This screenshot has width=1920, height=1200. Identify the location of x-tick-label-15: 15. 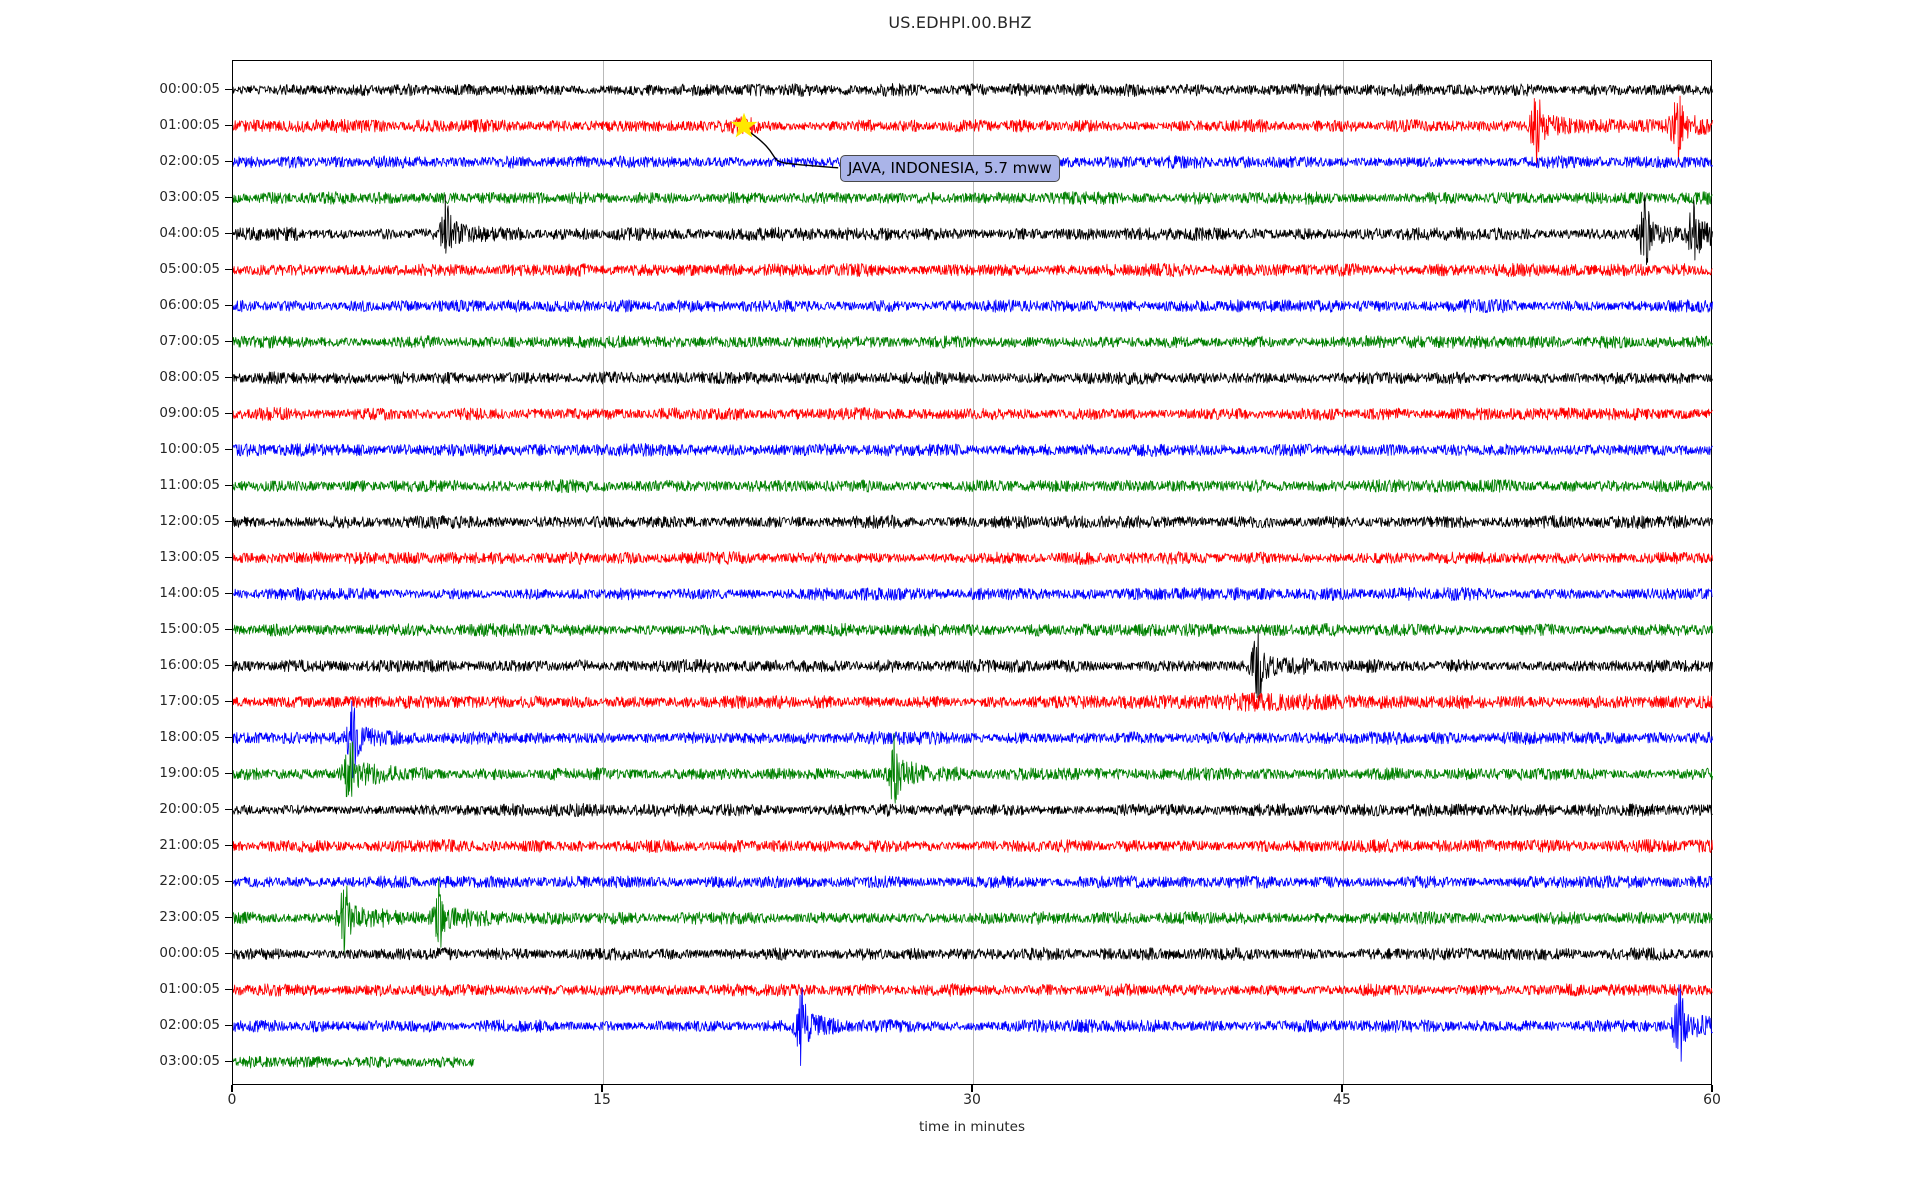
(602, 1100).